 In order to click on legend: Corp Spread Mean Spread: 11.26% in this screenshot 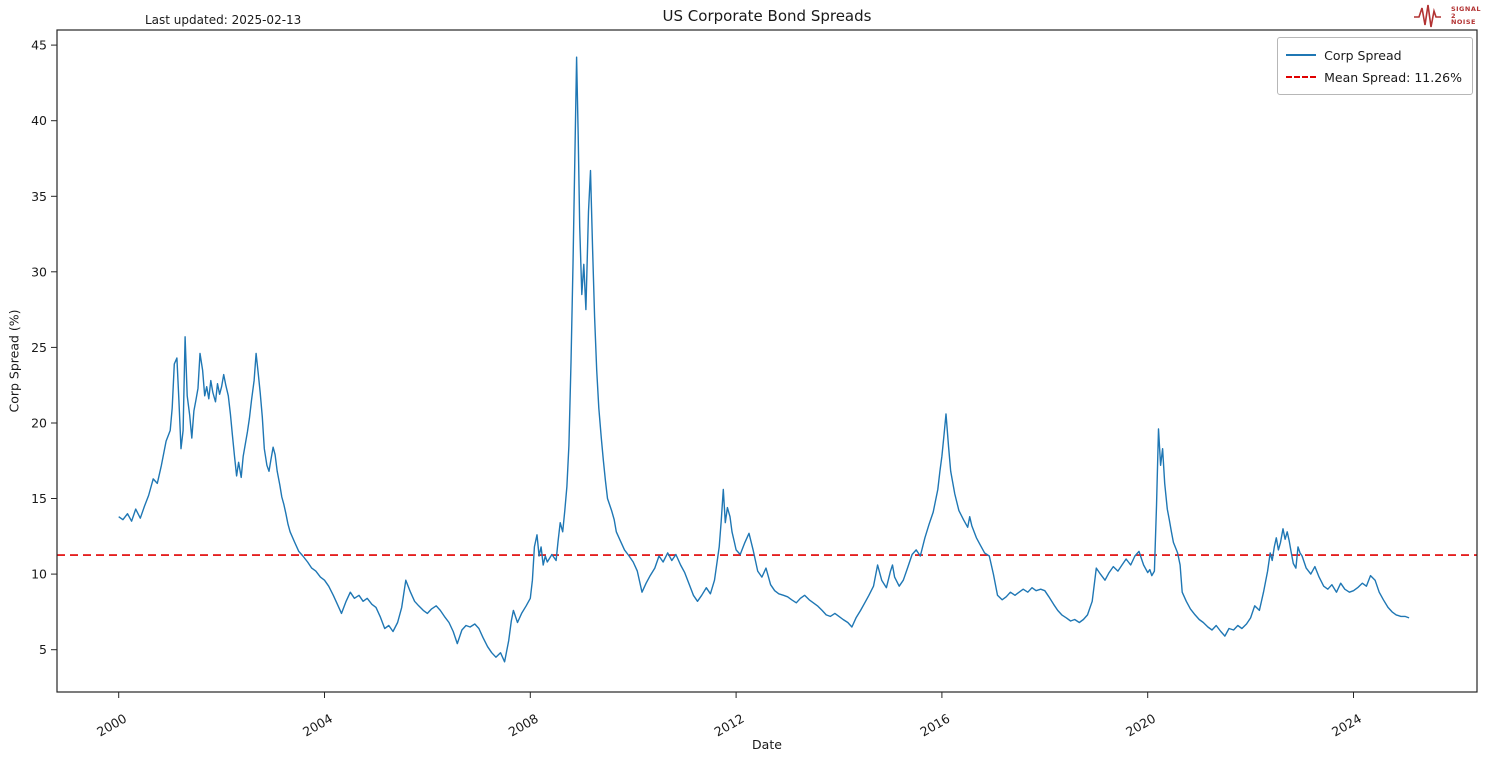, I will do `click(1375, 66)`.